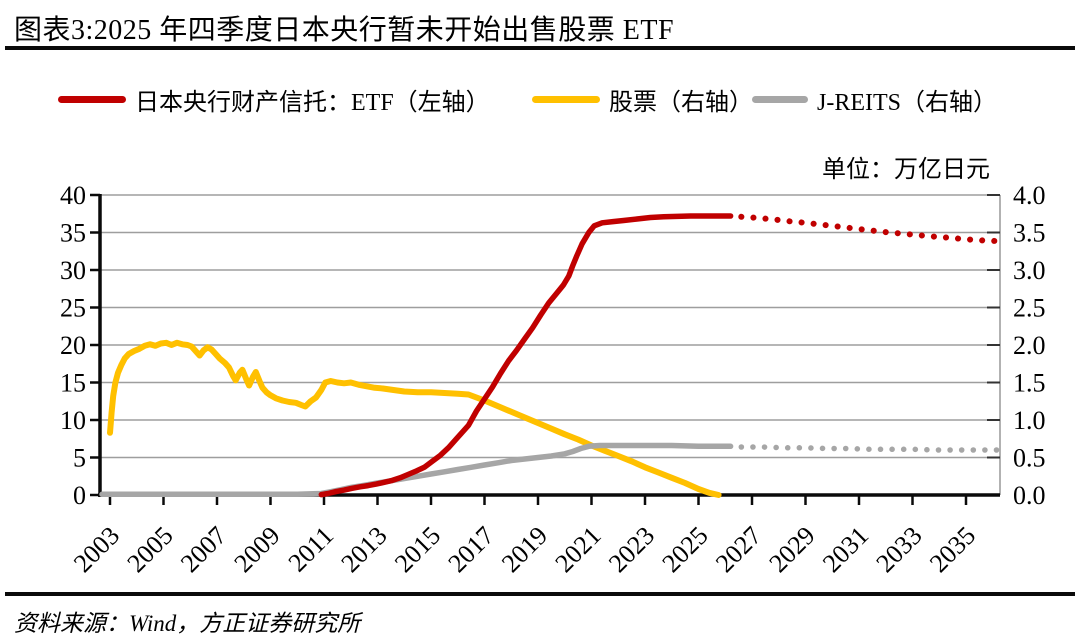 The width and height of the screenshot is (1080, 638). What do you see at coordinates (256, 549) in the screenshot?
I see `x-axis-tick-label: 2009` at bounding box center [256, 549].